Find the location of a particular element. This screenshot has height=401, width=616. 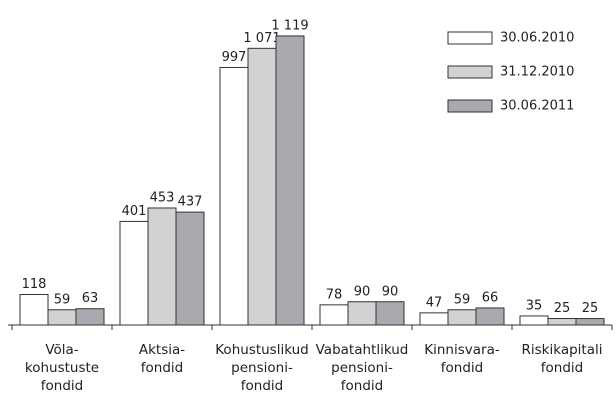

legend-label: 30.06.2010 is located at coordinates (537, 38).